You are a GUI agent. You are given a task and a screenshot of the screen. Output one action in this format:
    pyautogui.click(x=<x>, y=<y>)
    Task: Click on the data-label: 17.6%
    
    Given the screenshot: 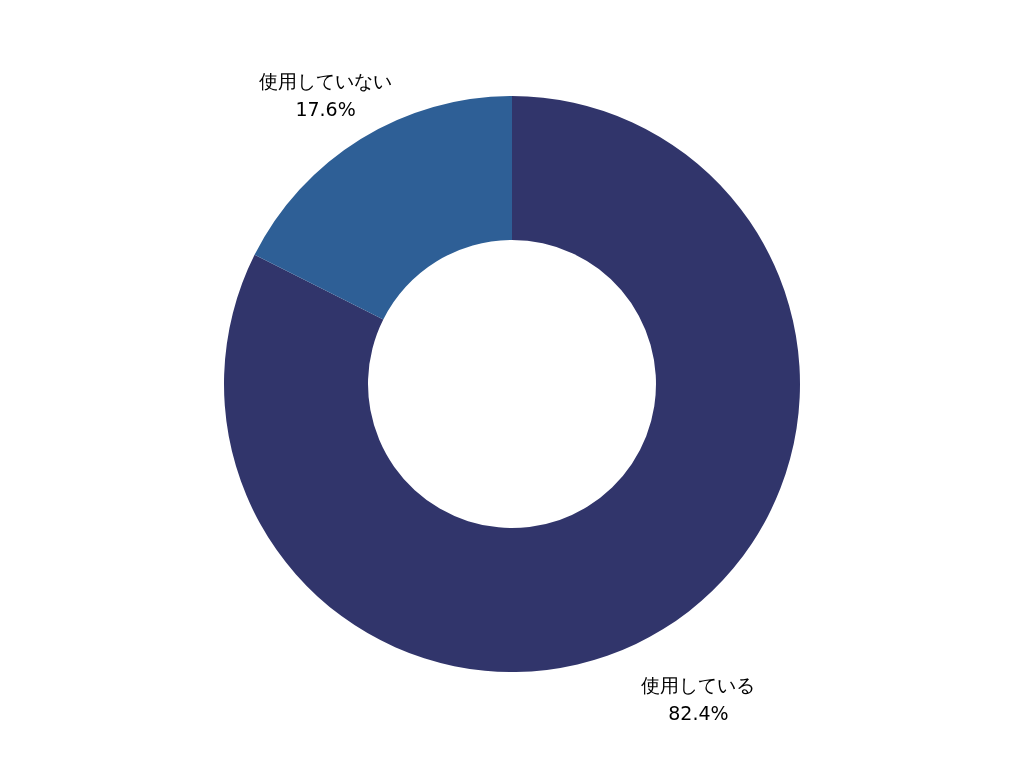 What is the action you would take?
    pyautogui.click(x=325, y=108)
    